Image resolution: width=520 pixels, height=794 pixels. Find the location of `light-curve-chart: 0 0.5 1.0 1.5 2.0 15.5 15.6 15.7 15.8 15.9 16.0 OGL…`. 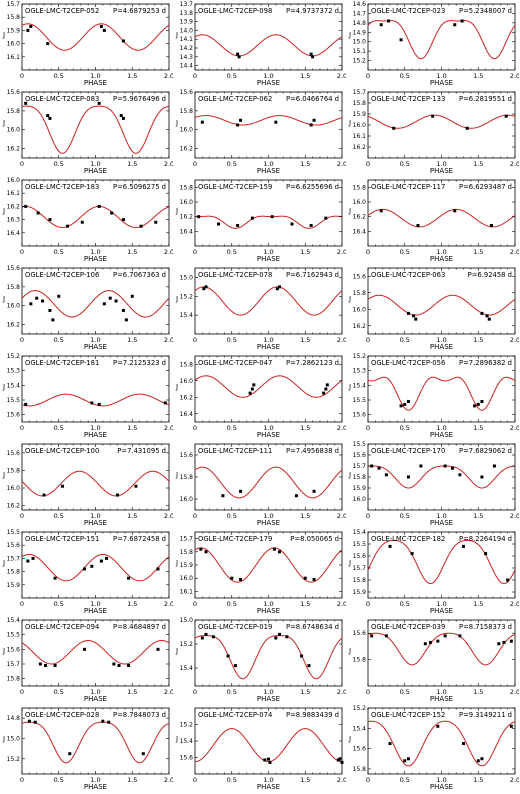

light-curve-chart: 0 0.5 1.0 1.5 2.0 15.5 15.6 15.7 15.8 15.9 16.0 OGL… is located at coordinates (433, 484).